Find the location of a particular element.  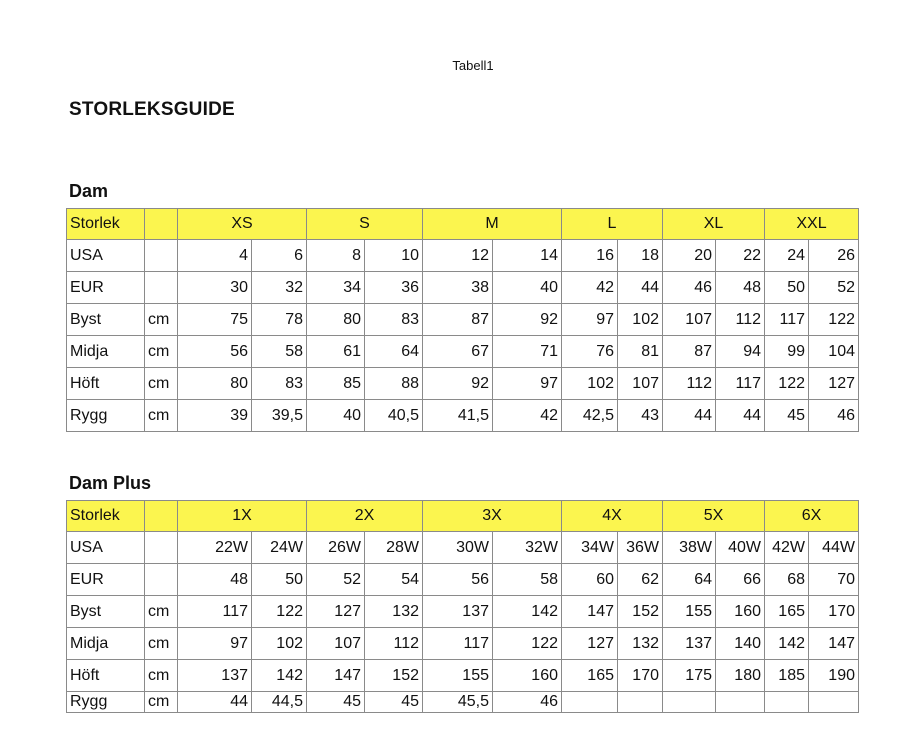

value-cell: 80 is located at coordinates (214, 383).